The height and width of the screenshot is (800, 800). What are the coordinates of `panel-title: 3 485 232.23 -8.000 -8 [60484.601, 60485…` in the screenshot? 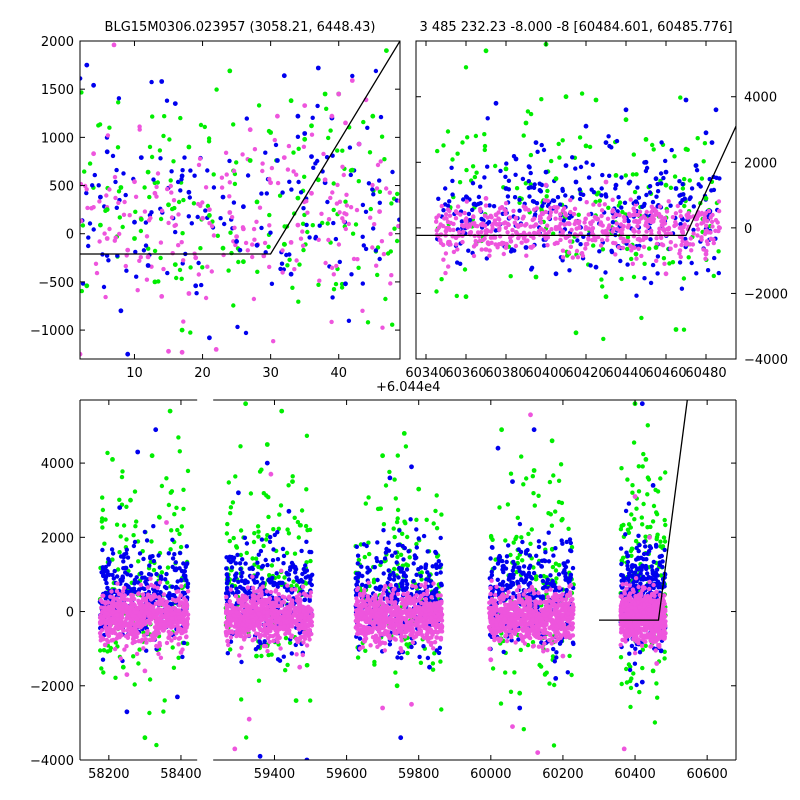 It's located at (575, 27).